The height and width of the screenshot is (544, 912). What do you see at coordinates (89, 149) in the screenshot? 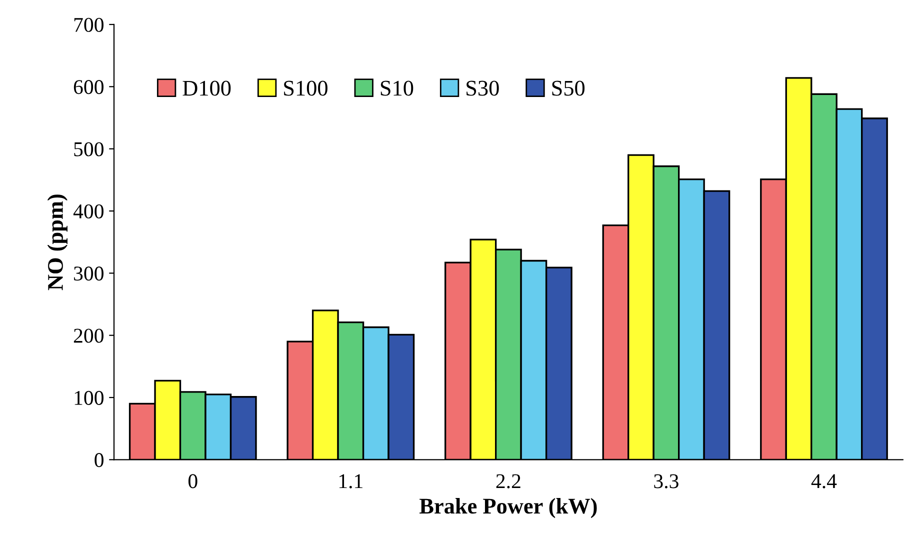
I see `y-tick-label: 500` at bounding box center [89, 149].